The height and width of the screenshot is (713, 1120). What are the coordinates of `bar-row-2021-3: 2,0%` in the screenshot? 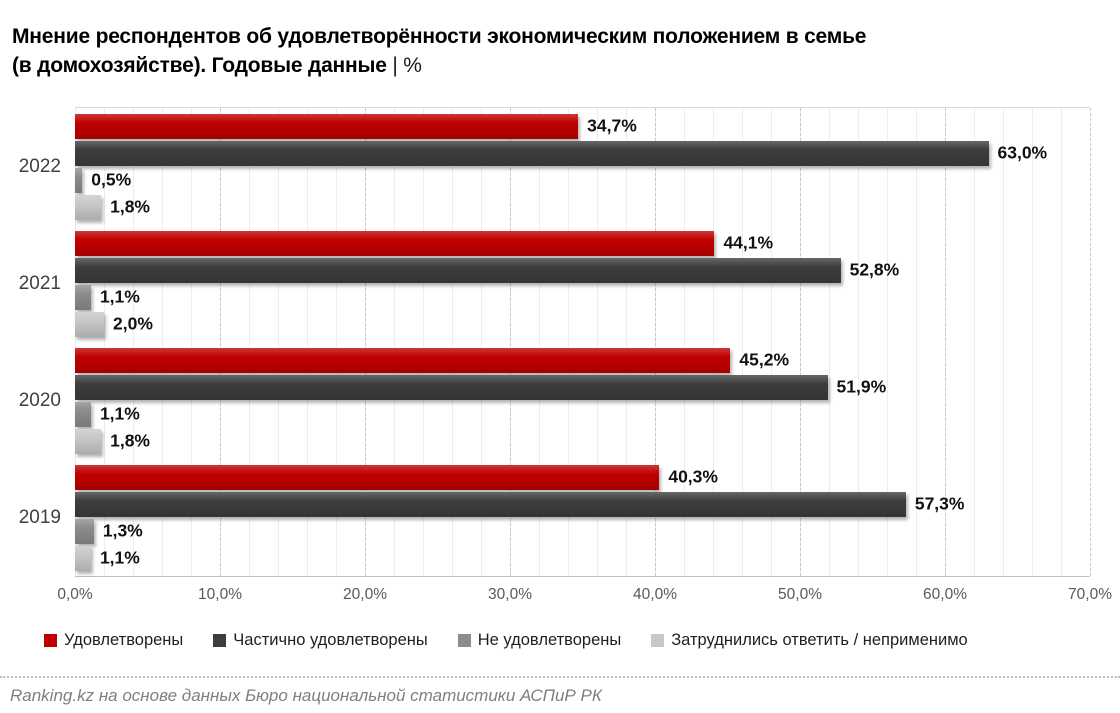 It's located at (582, 324).